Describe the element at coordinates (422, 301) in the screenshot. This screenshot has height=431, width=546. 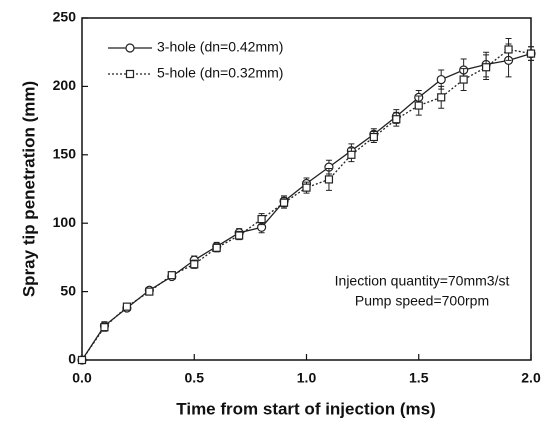
I see `annotation: Pump speed=700rpm` at that location.